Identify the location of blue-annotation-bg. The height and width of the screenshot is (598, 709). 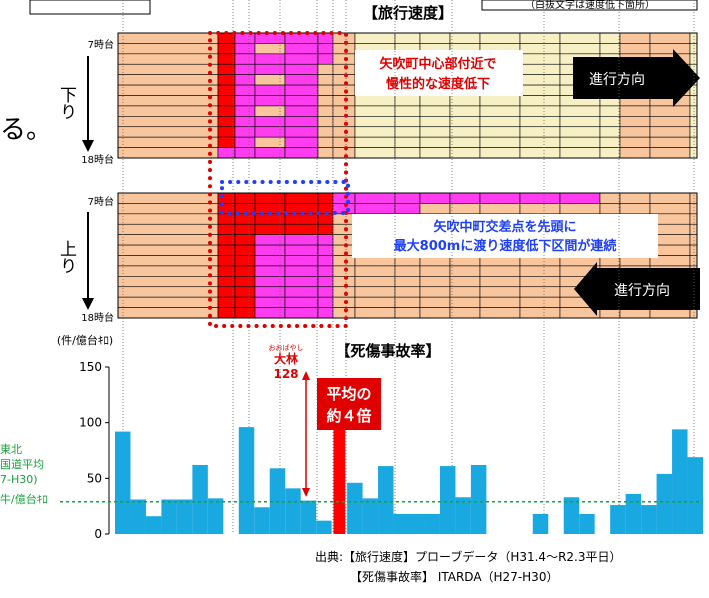
(505, 236).